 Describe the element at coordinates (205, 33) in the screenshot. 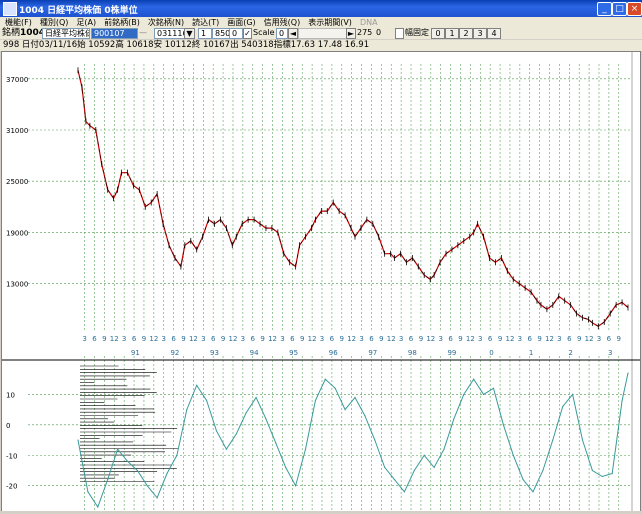

I see `num1-field: 1` at that location.